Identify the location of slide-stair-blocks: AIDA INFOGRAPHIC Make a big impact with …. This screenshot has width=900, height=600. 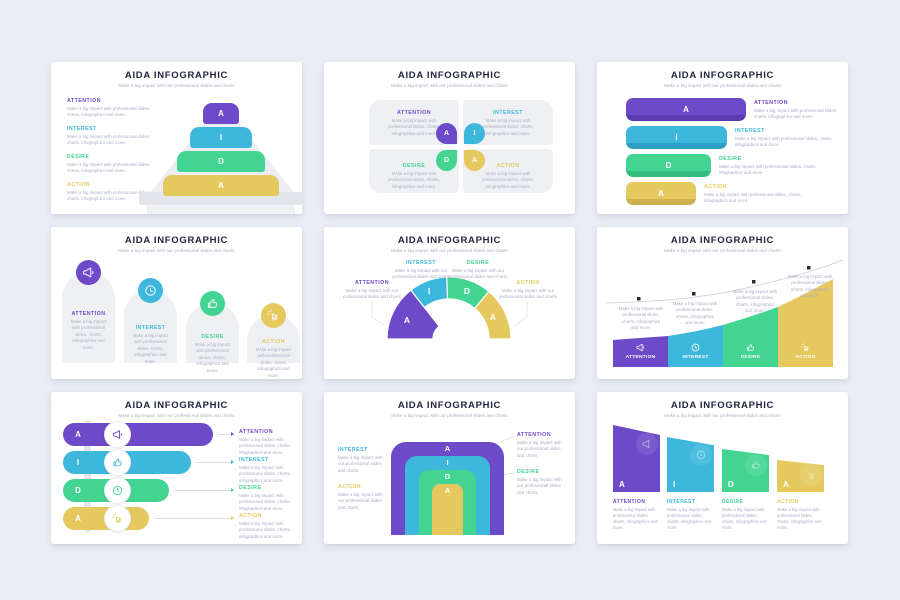
(722, 468).